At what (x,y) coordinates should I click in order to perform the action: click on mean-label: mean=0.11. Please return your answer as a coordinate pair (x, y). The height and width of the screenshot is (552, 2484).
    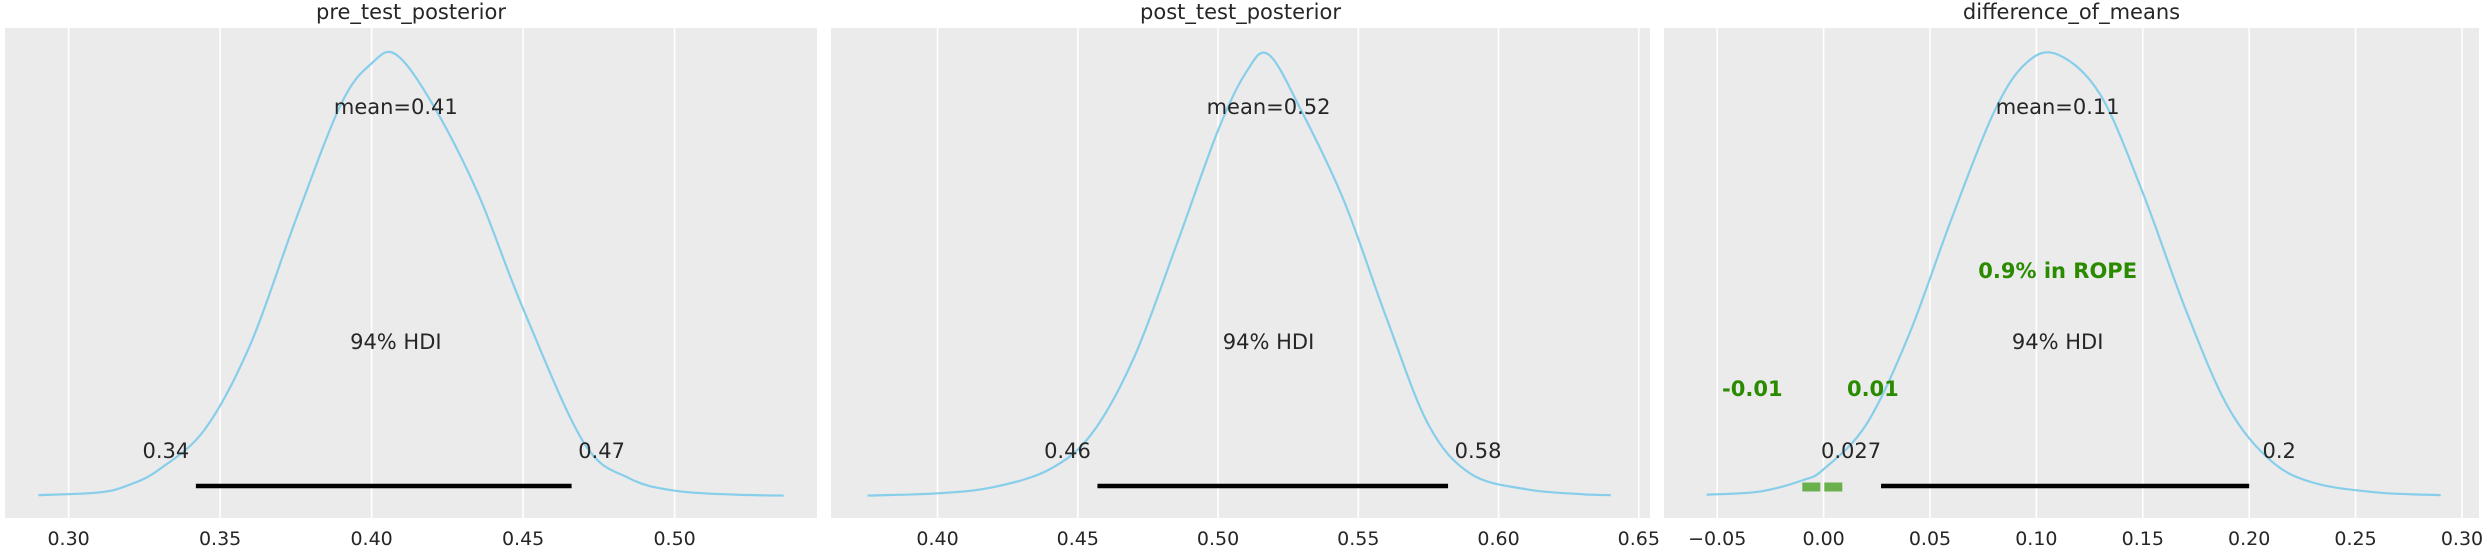
    Looking at the image, I should click on (2058, 107).